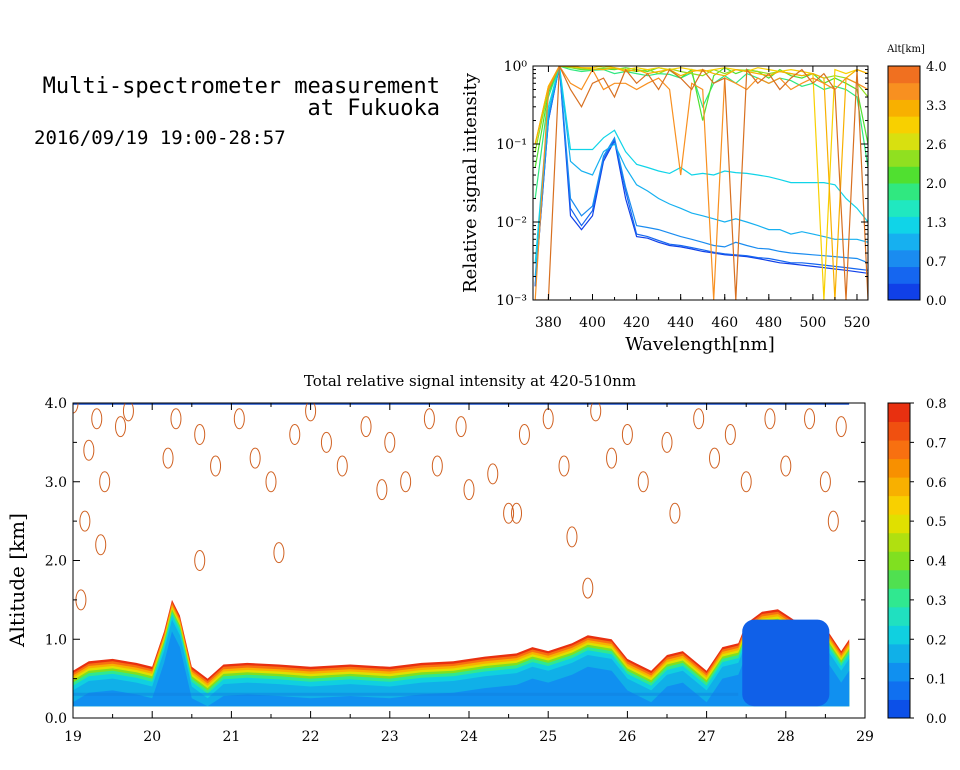 The height and width of the screenshot is (770, 960). What do you see at coordinates (865, 737) in the screenshot?
I see `heatmap-x-tick-label: 29` at bounding box center [865, 737].